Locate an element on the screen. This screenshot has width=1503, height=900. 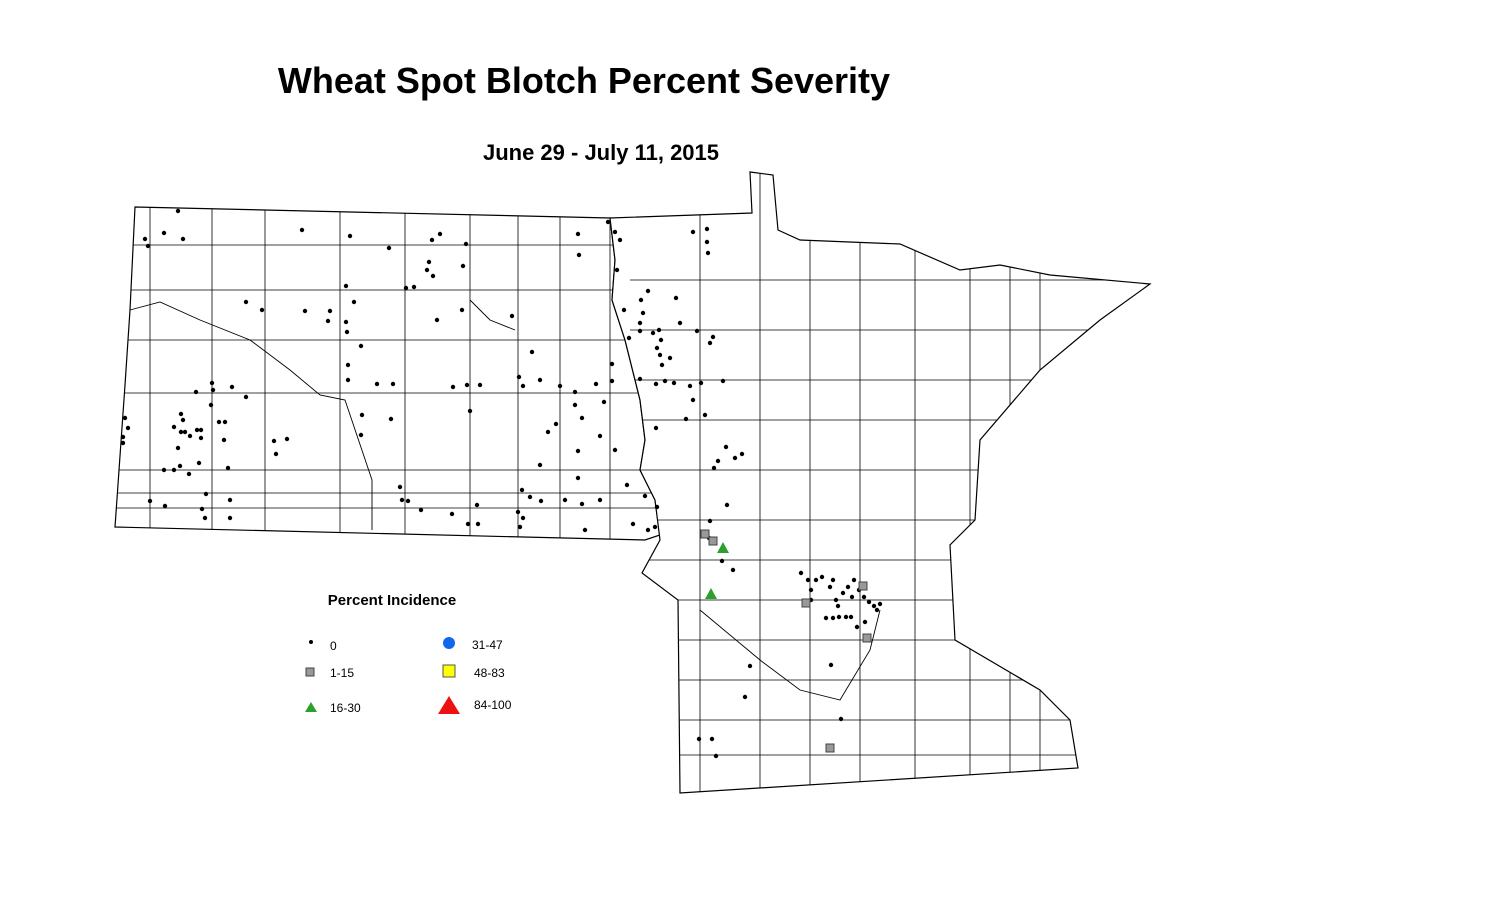
map-subtitle: June 29 - July 11, 2015 is located at coordinates (601, 152).